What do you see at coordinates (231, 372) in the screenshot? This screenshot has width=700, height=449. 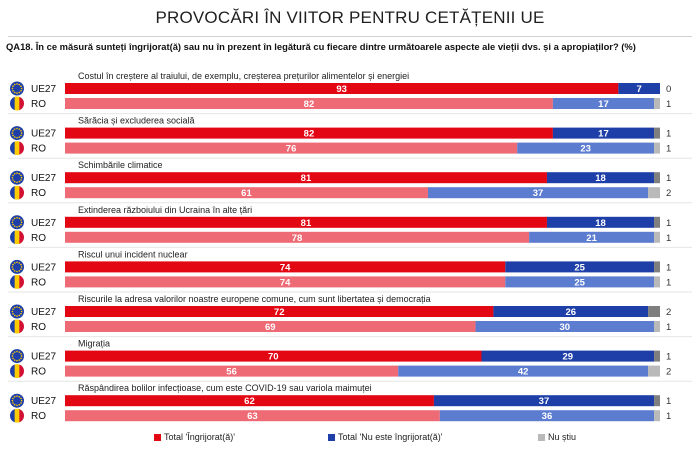 I see `bar-value-label: 56` at bounding box center [231, 372].